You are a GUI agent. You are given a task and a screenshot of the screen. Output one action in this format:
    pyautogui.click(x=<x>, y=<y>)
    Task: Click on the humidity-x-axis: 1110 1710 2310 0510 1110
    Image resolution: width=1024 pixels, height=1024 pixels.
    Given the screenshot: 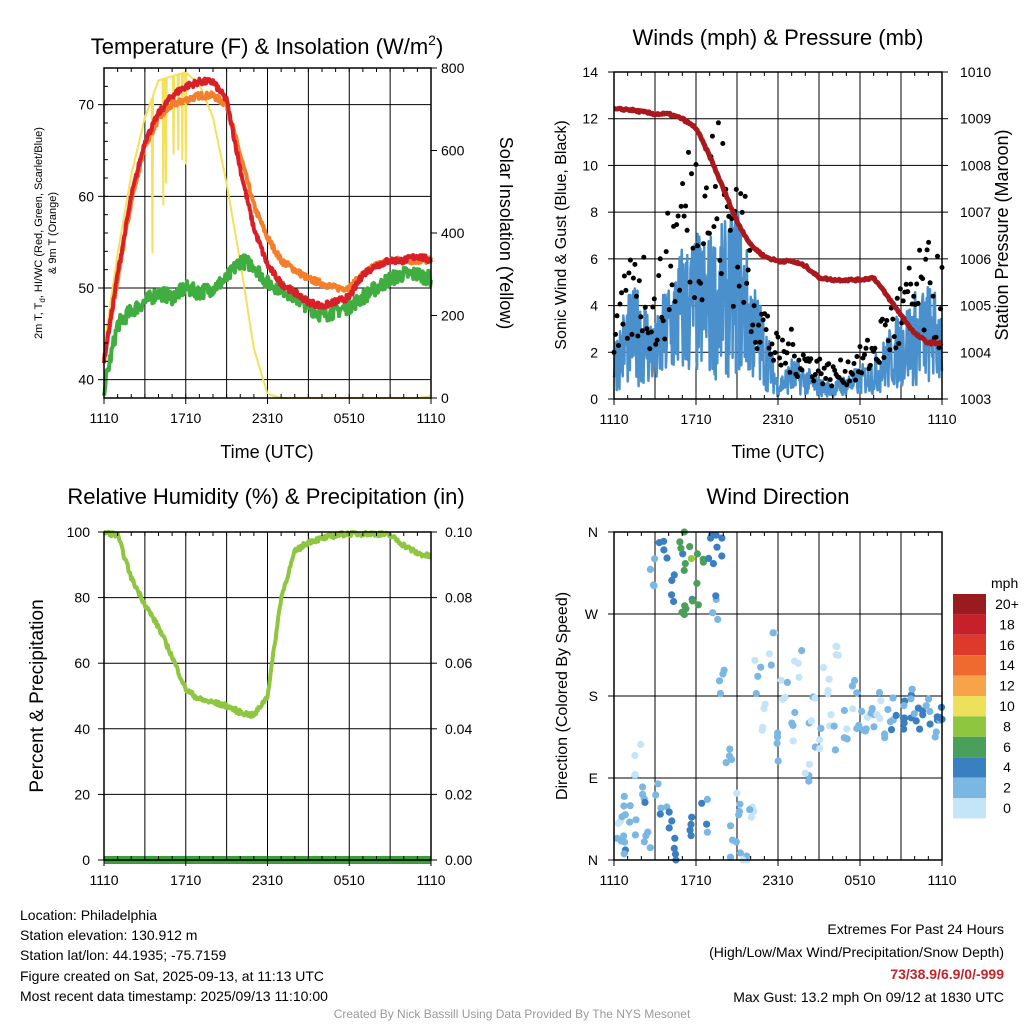 What is the action you would take?
    pyautogui.click(x=267, y=710)
    